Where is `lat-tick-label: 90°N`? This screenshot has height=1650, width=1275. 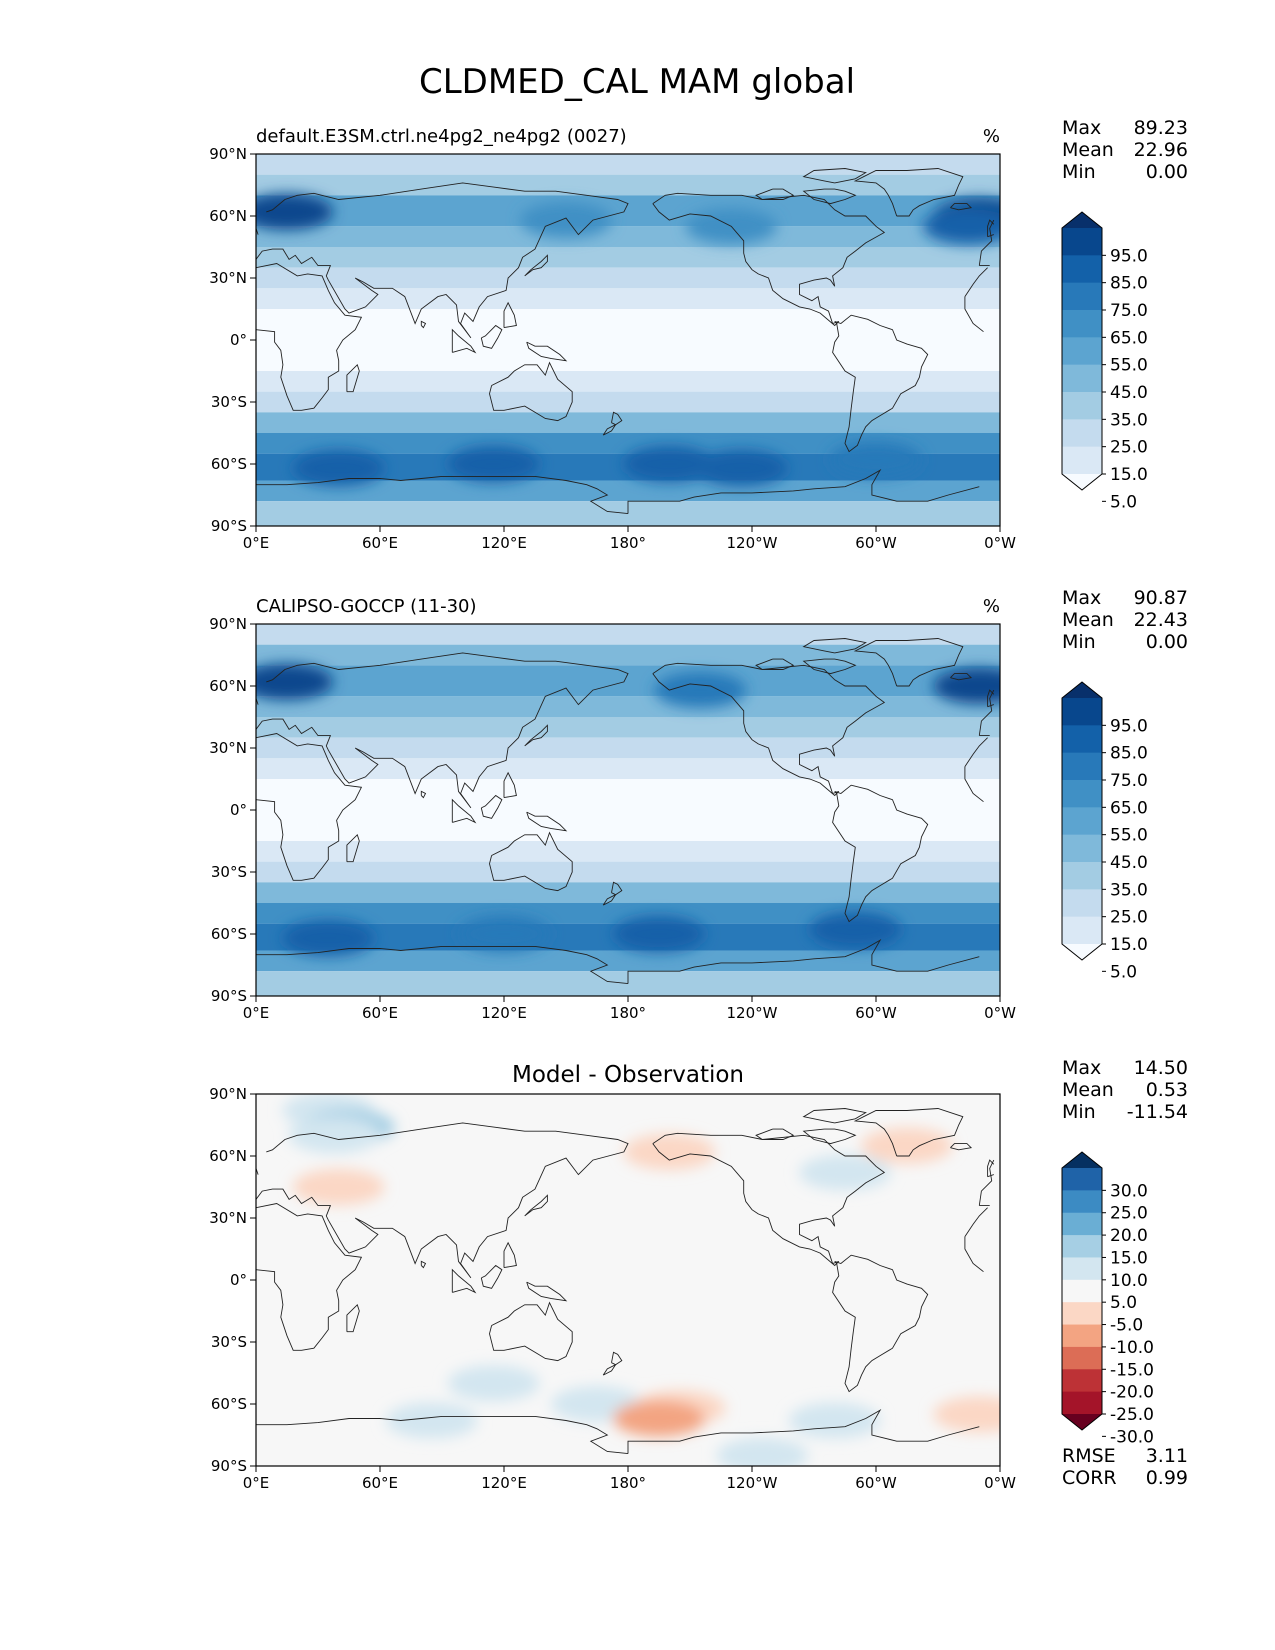
lat-tick-label: 90°N is located at coordinates (228, 1094).